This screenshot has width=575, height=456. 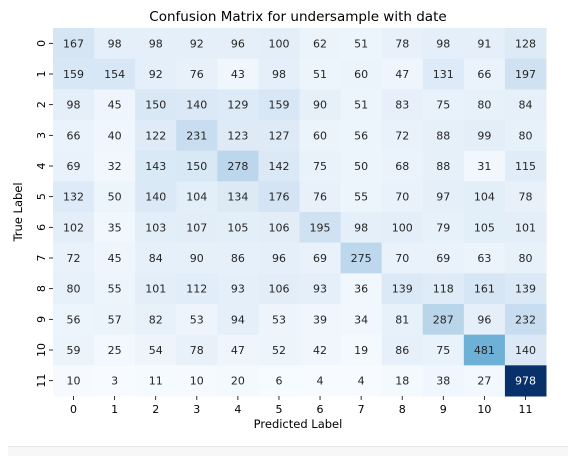 I want to click on cell-value-label: 38, so click(x=443, y=381).